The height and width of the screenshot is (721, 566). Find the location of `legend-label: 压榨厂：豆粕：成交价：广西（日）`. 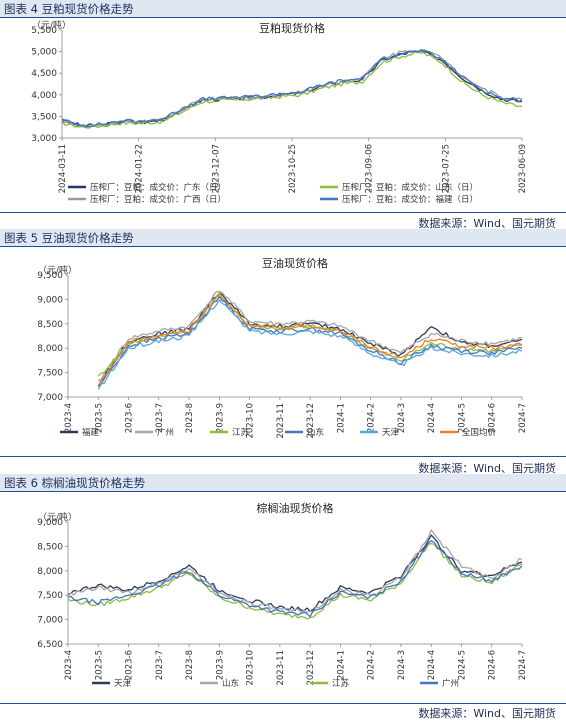

legend-label: 压榨厂：豆粕：成交价：广西（日） is located at coordinates (158, 199).